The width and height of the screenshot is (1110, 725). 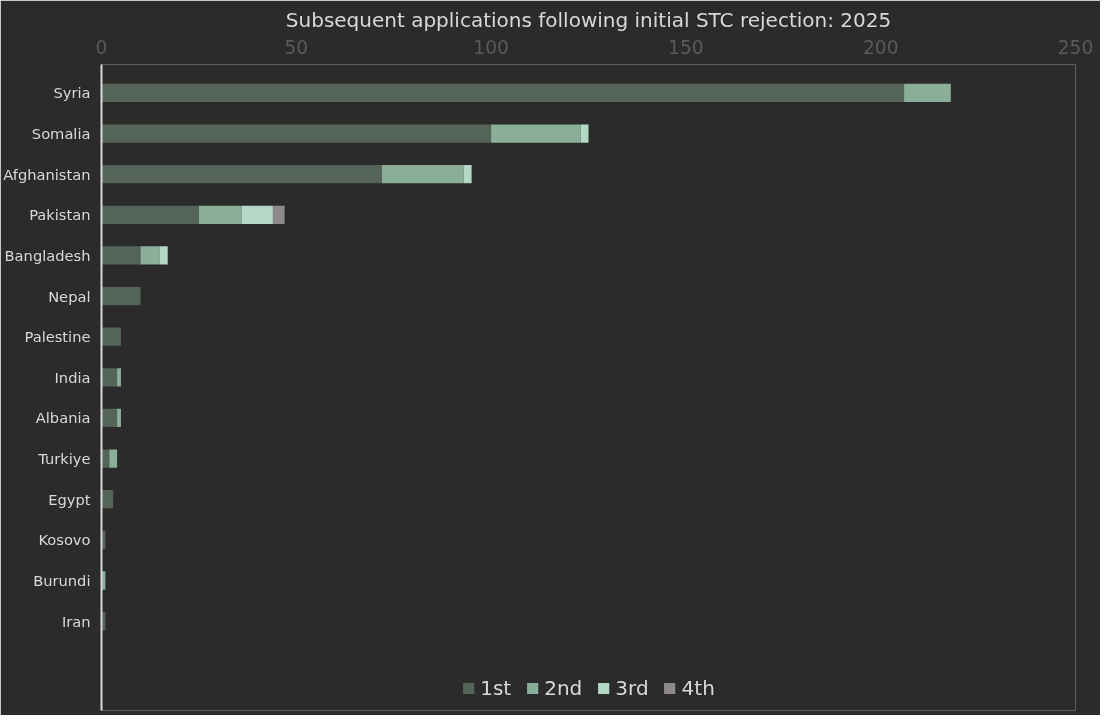 I want to click on y-tick-label: Bangladesh, so click(x=47, y=255).